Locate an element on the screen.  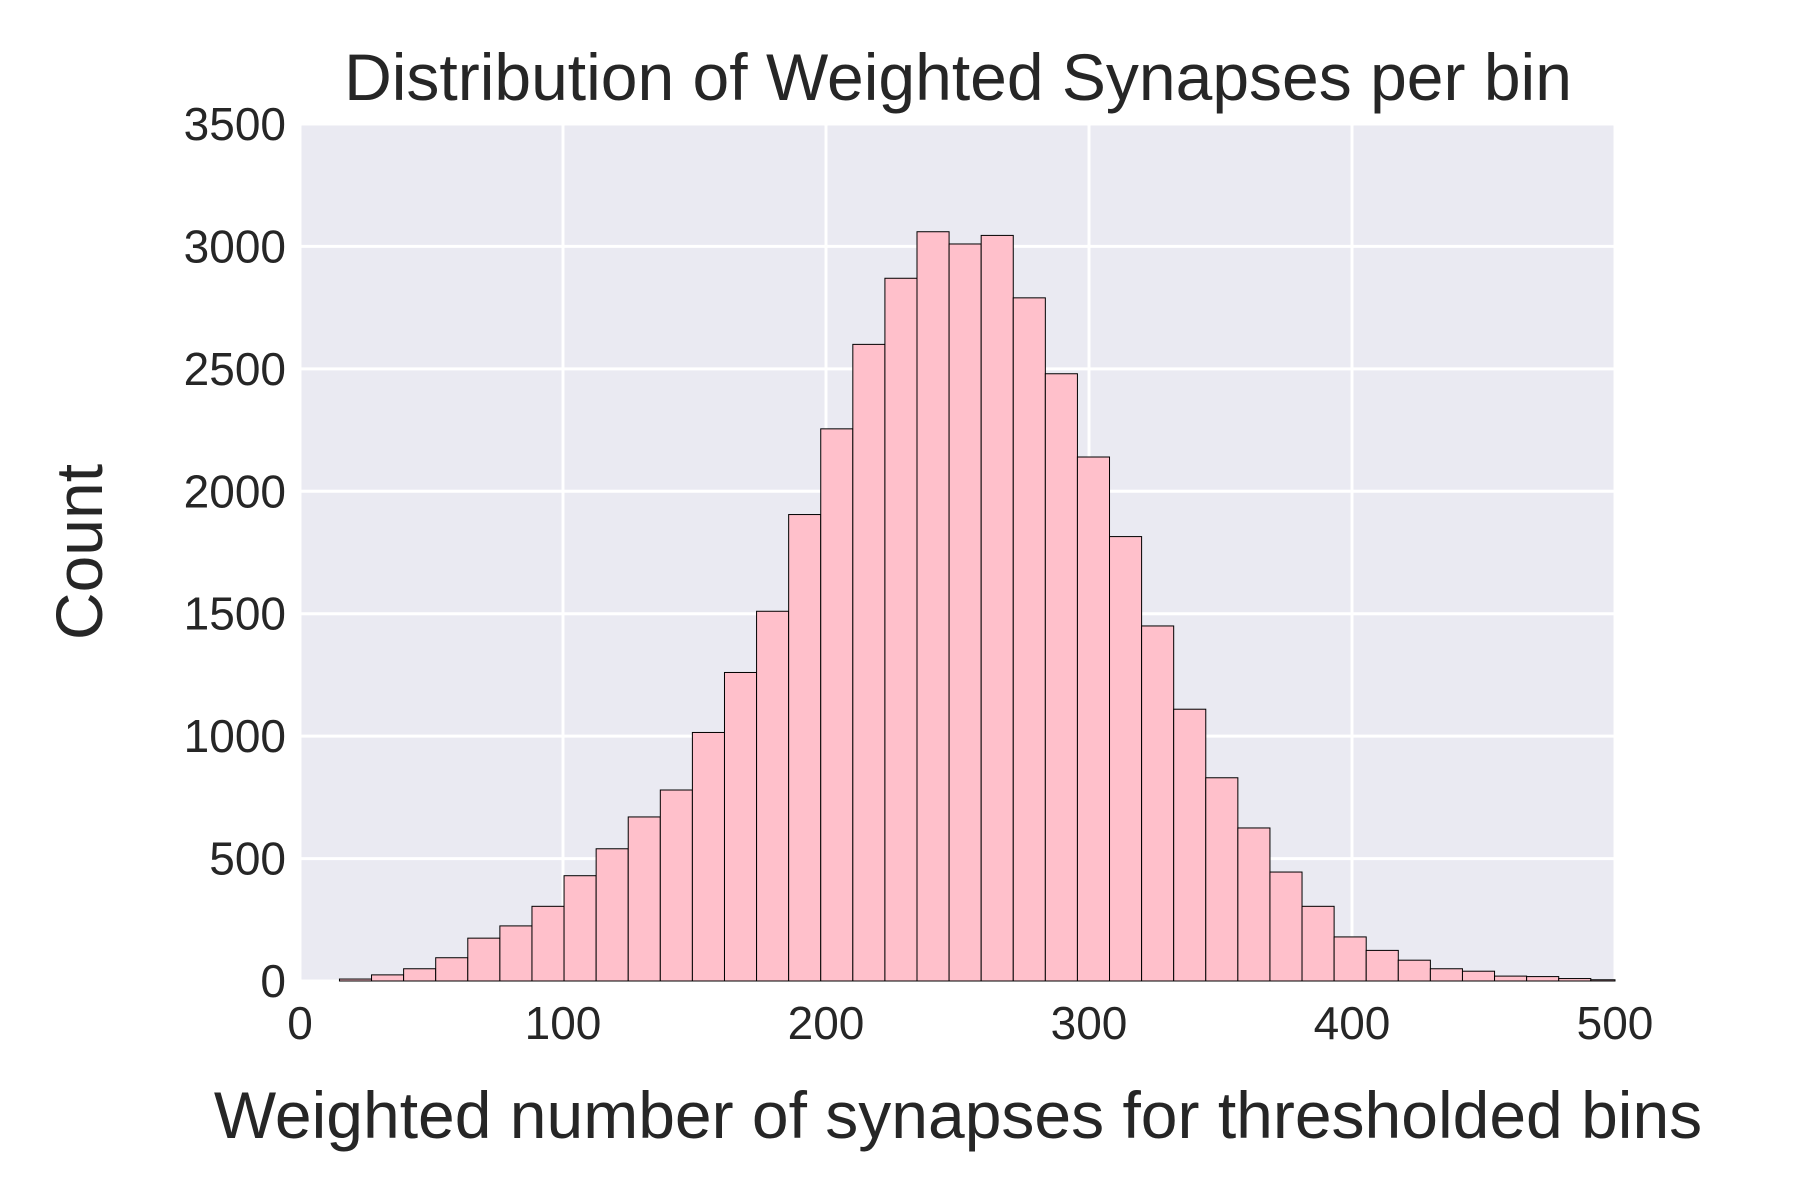
x-tick-label: 400 is located at coordinates (1352, 1023).